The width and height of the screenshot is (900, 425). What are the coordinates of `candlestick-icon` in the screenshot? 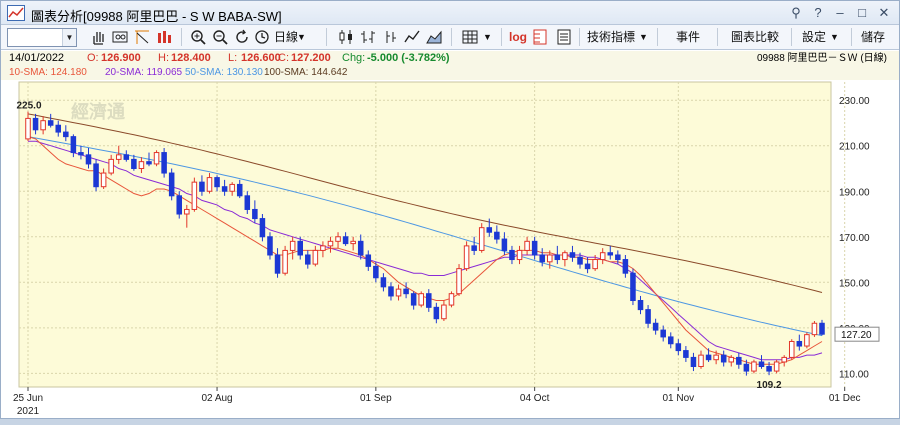 It's located at (346, 37).